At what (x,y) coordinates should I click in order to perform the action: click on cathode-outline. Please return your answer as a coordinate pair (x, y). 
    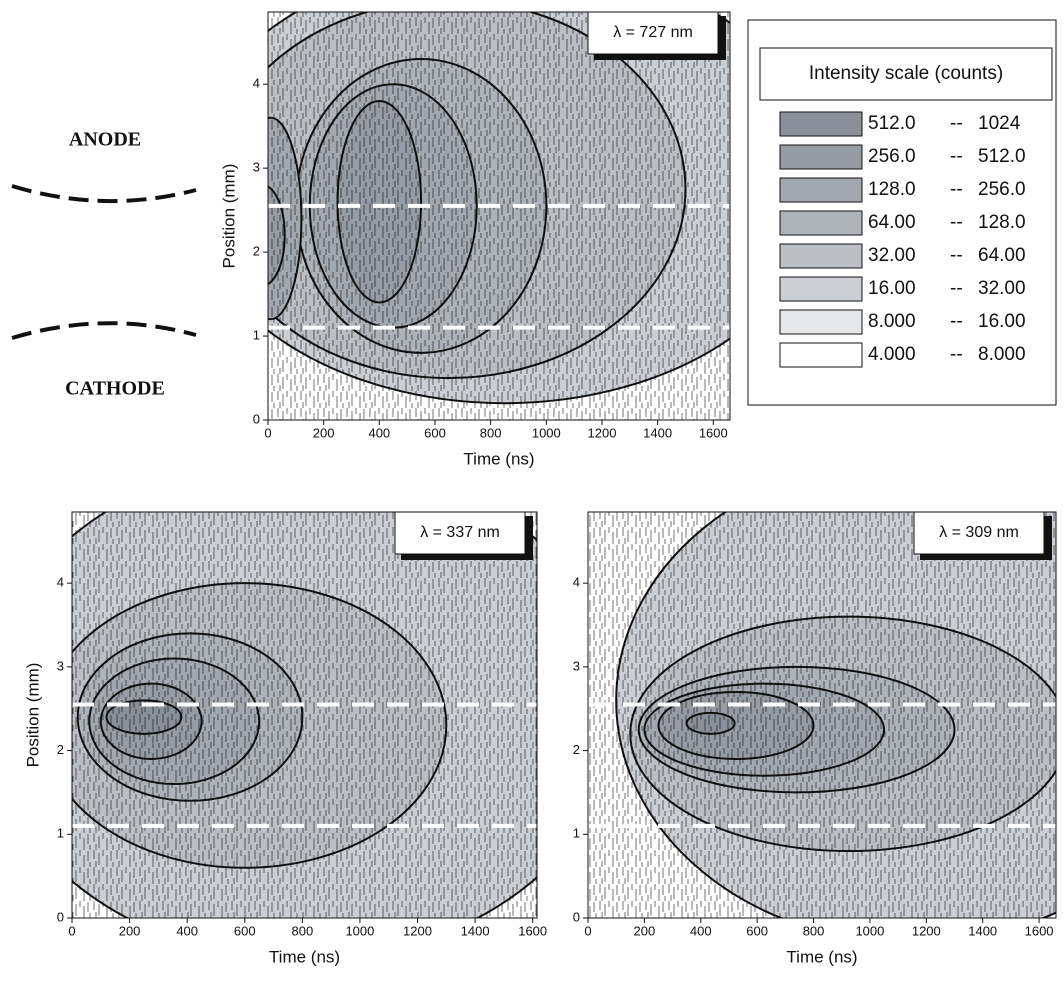
    Looking at the image, I should click on (104, 330).